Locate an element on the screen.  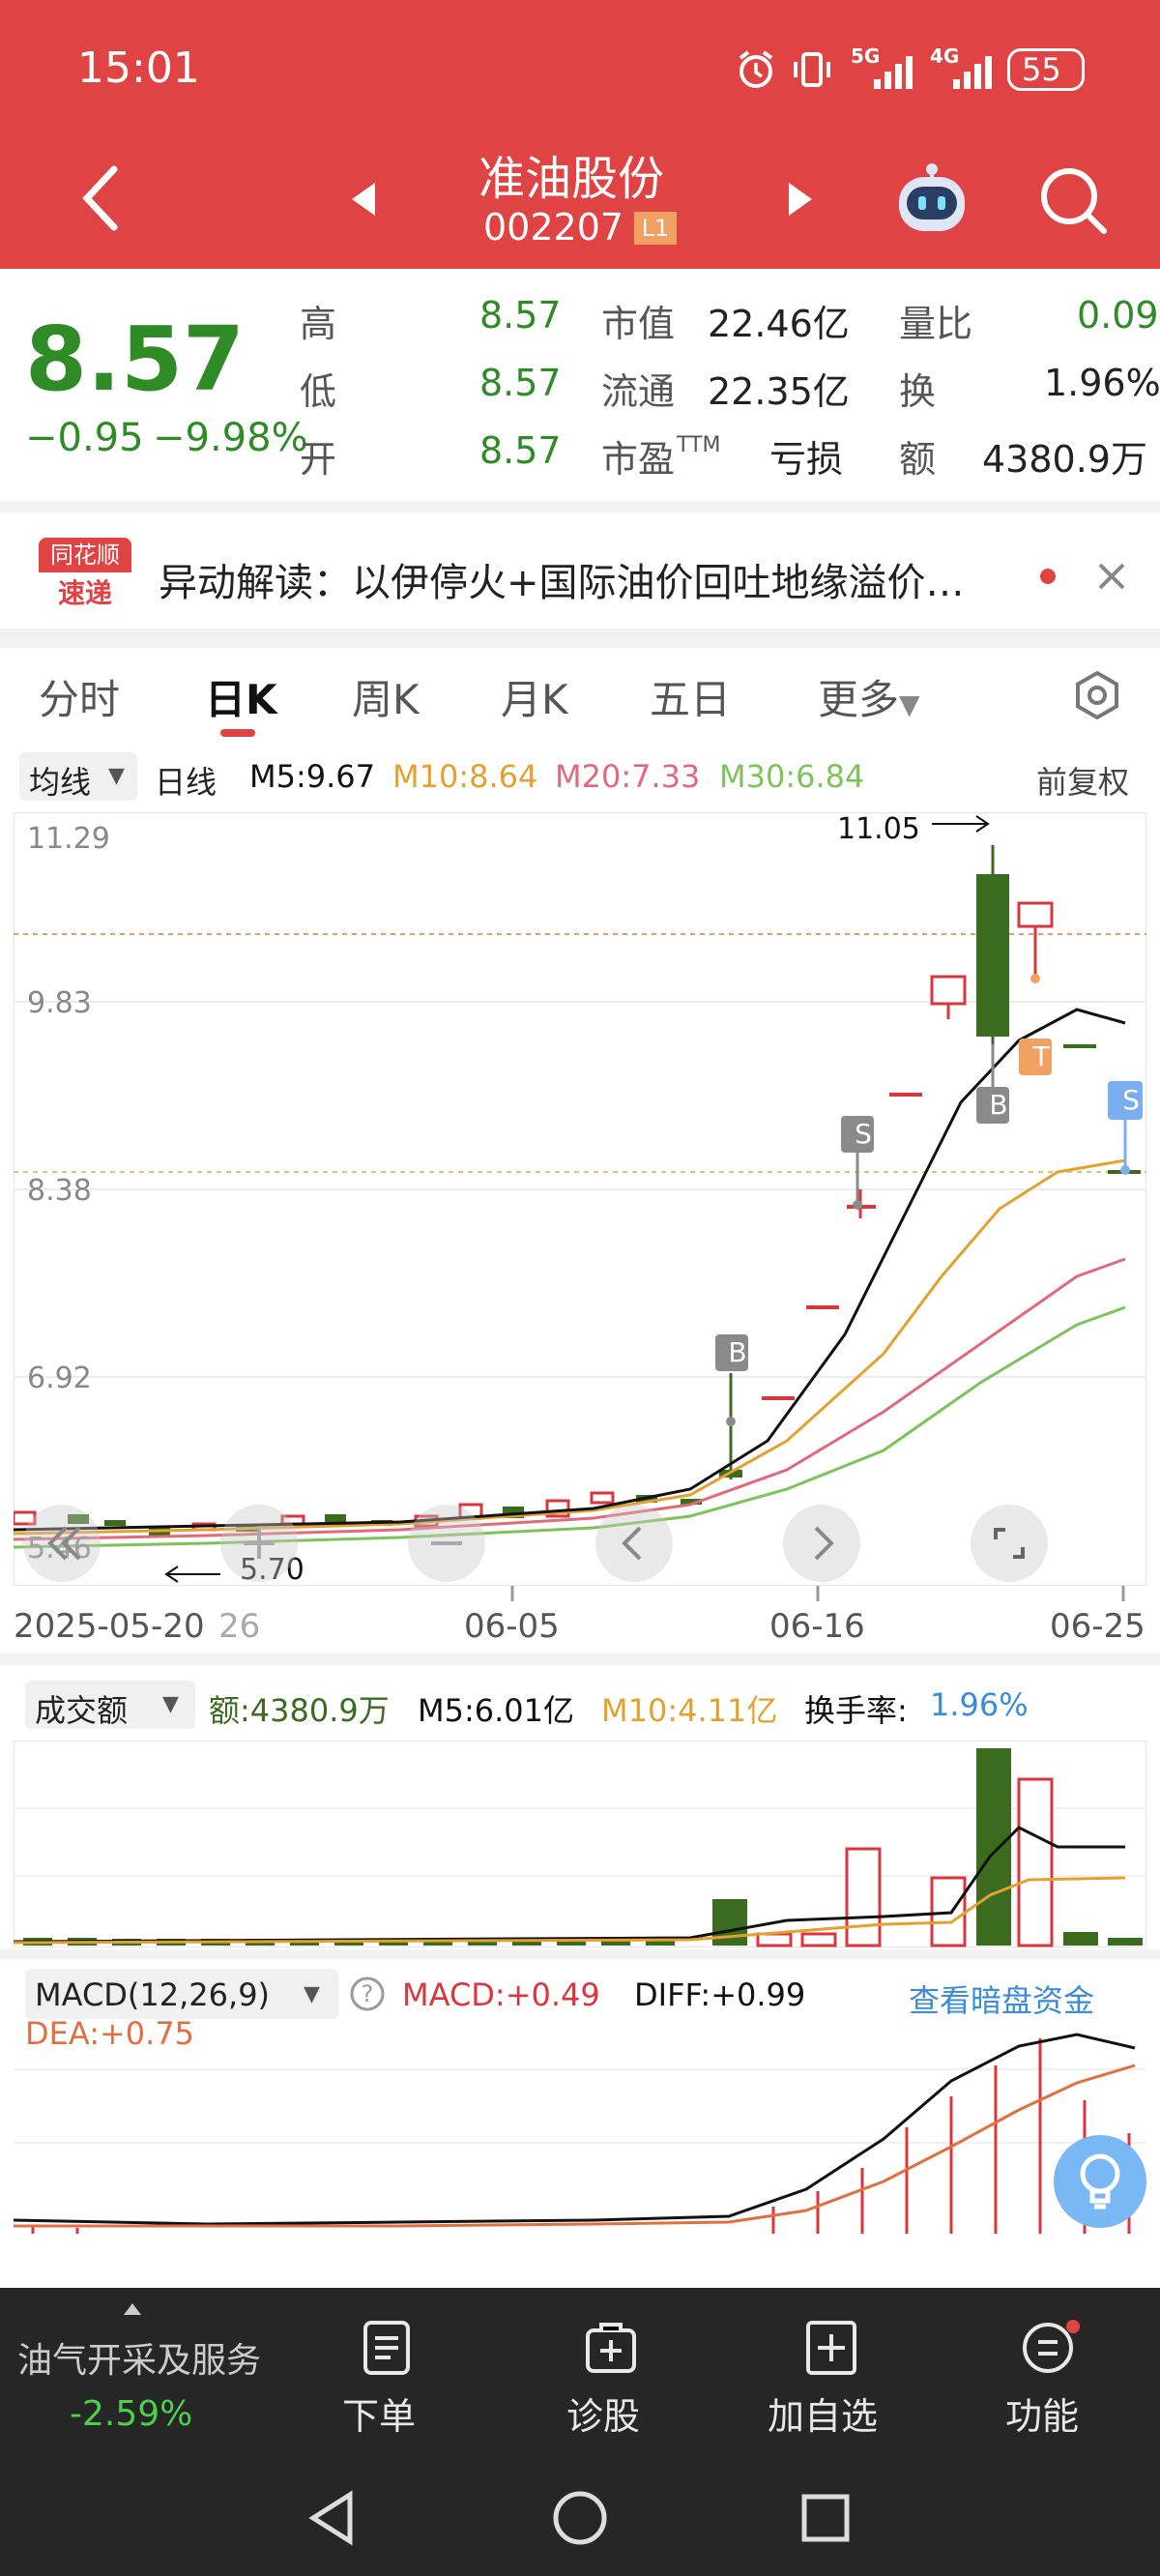
pe-label: 市盈 is located at coordinates (638, 459).